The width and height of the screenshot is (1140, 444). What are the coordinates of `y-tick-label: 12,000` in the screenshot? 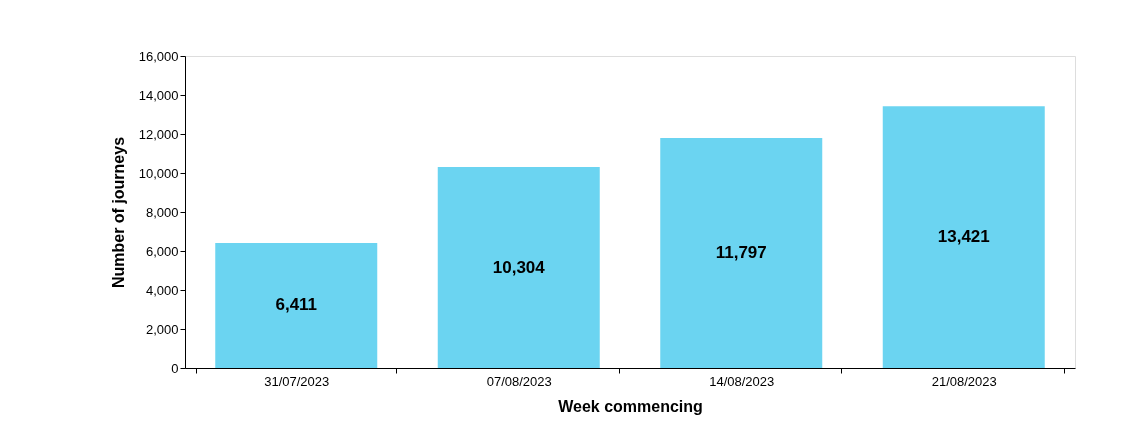 It's located at (158, 134).